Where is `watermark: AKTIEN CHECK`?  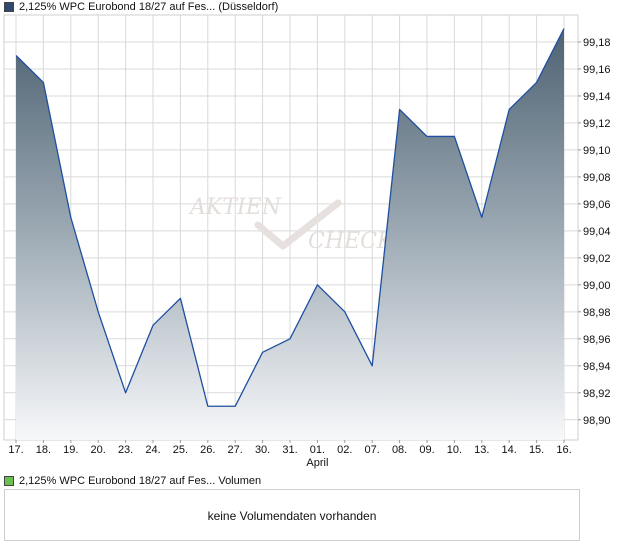 watermark: AKTIEN CHECK is located at coordinates (291, 224).